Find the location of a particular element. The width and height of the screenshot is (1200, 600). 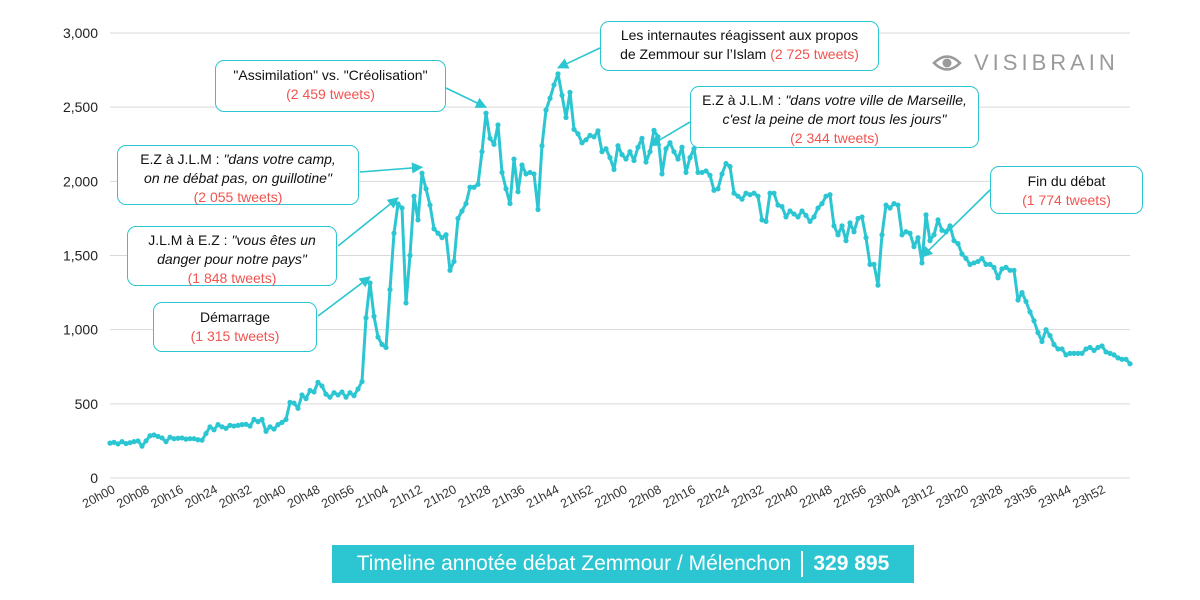

x-tick-label: 21h36 is located at coordinates (508, 496).